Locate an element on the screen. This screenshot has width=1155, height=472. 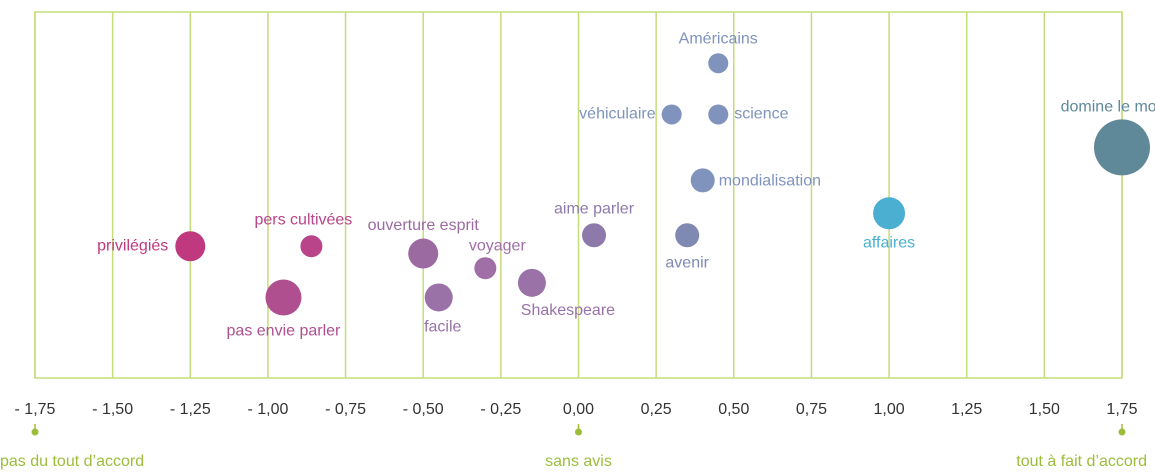
bubble-label: science is located at coordinates (761, 114).